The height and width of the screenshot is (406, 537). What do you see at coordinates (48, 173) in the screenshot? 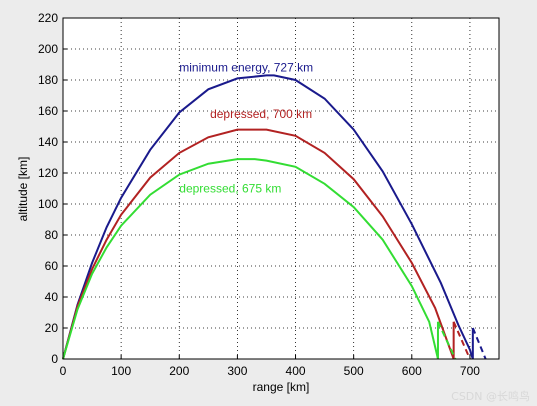
I see `y-tick-label: 120` at bounding box center [48, 173].